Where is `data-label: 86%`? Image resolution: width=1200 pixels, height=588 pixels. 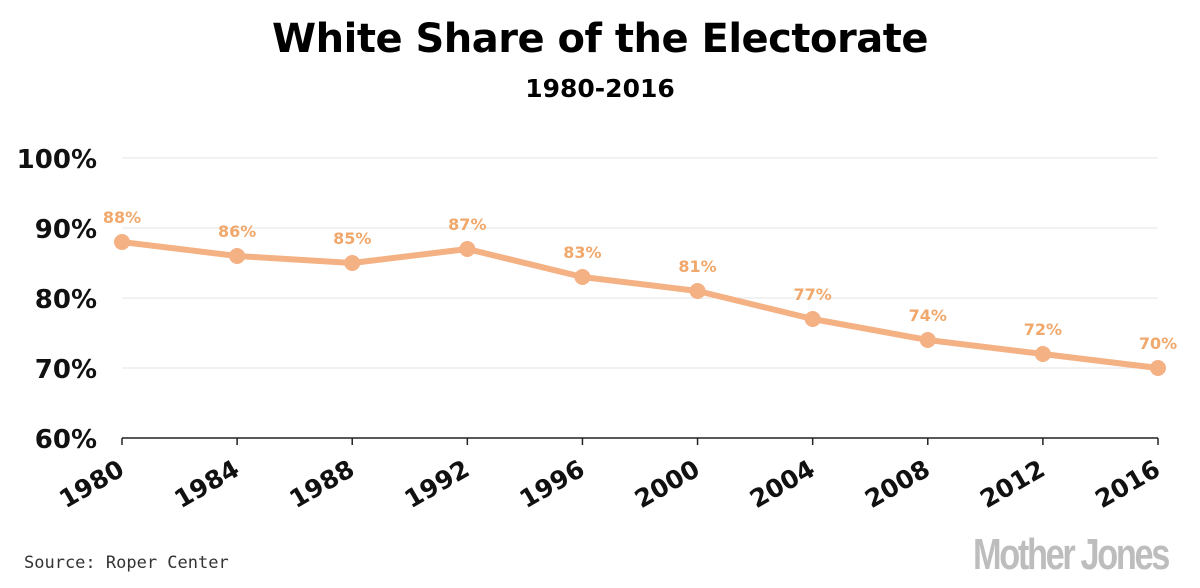 data-label: 86% is located at coordinates (237, 231).